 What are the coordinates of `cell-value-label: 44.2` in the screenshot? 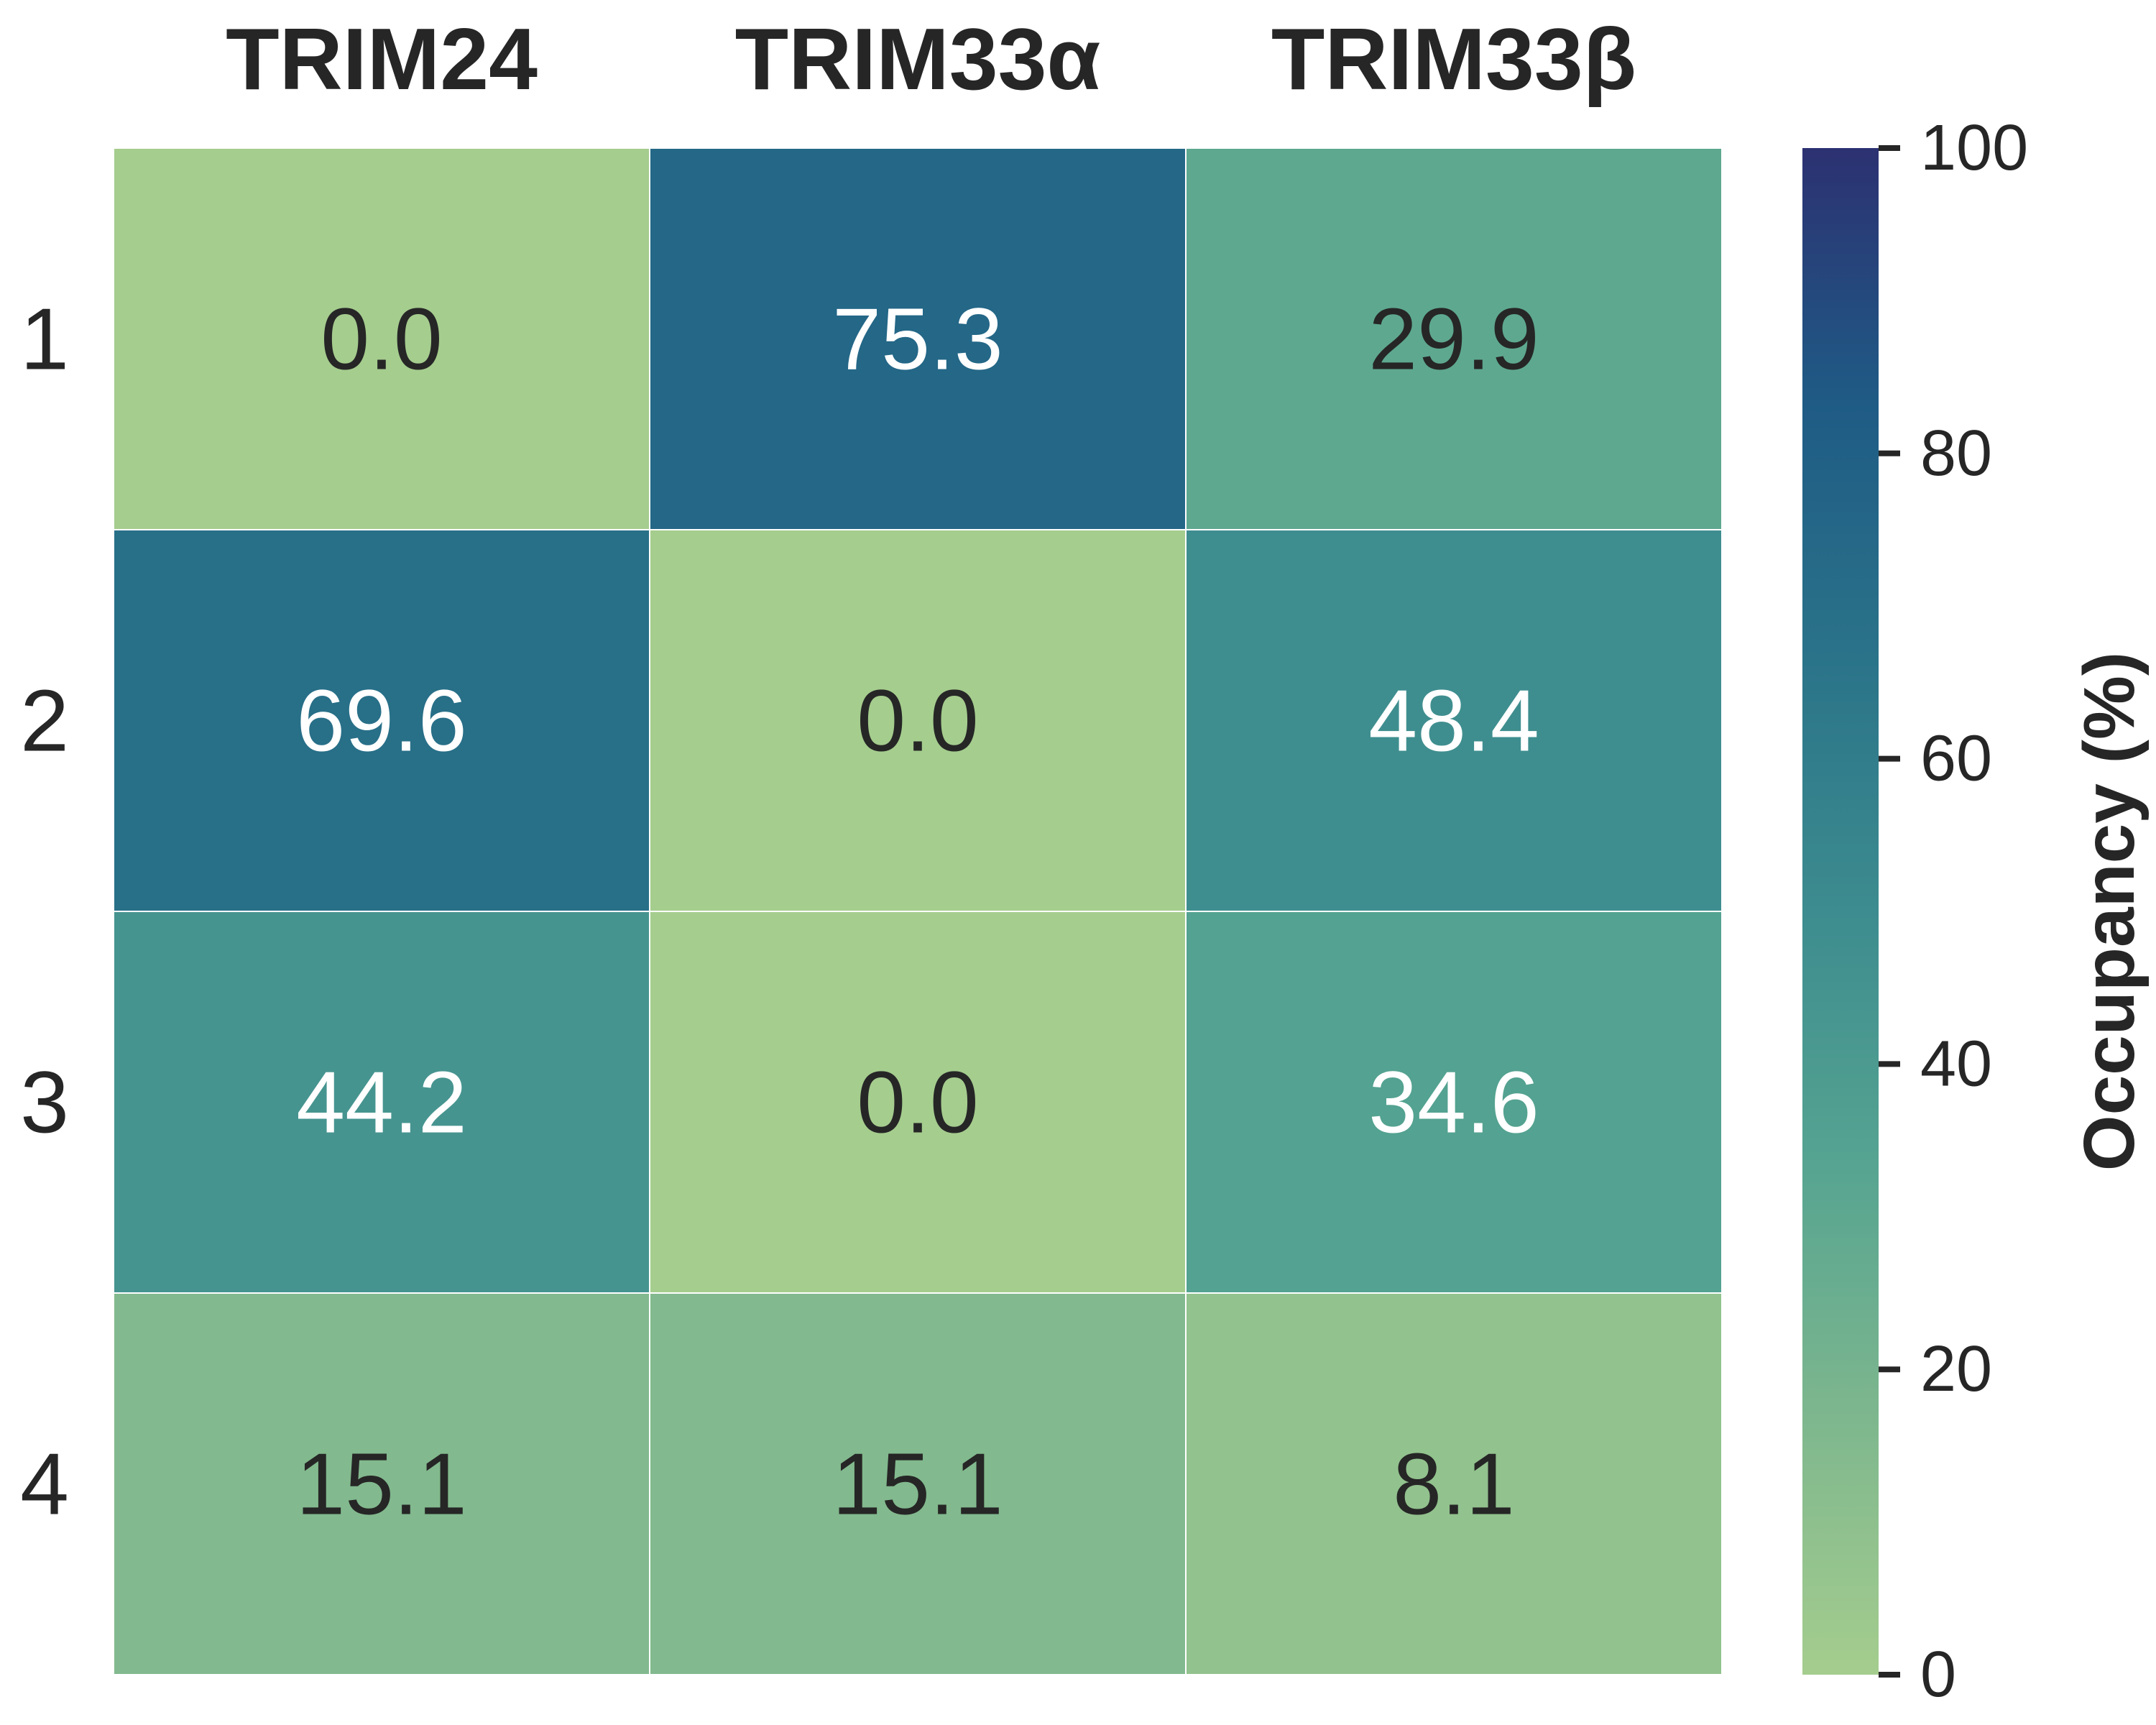 It's located at (381, 1102).